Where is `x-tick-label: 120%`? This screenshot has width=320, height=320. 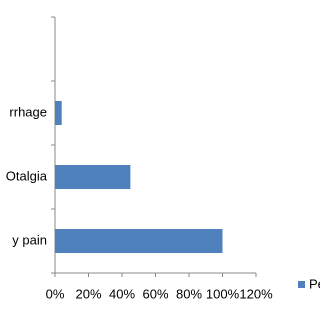
x-tick-label: 120% is located at coordinates (256, 293).